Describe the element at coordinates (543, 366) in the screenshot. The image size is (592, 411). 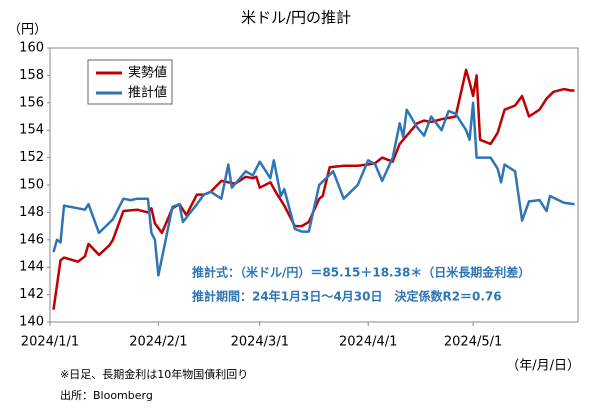
I see `x-axis-label: （年/月/日）` at that location.